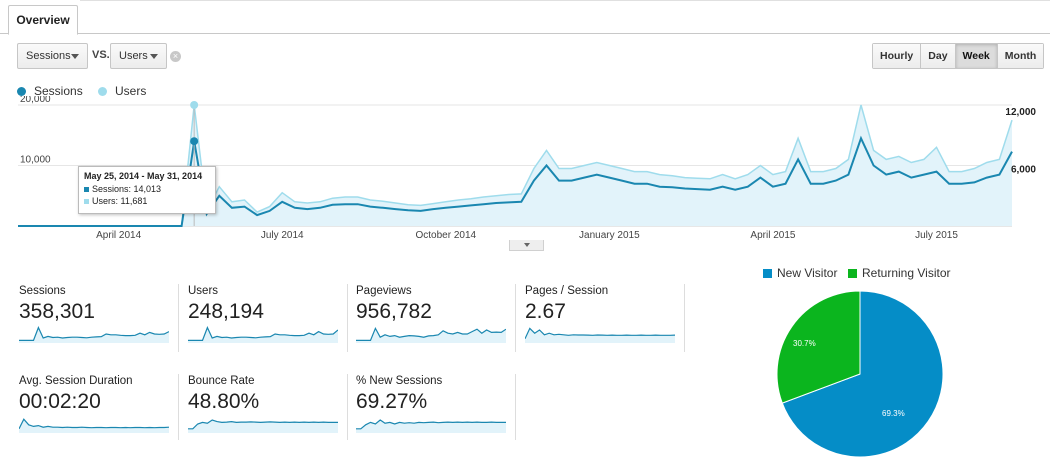 This screenshot has width=1050, height=464. Describe the element at coordinates (35, 100) in the screenshot. I see `y-tick-label-left: 20,000` at that location.